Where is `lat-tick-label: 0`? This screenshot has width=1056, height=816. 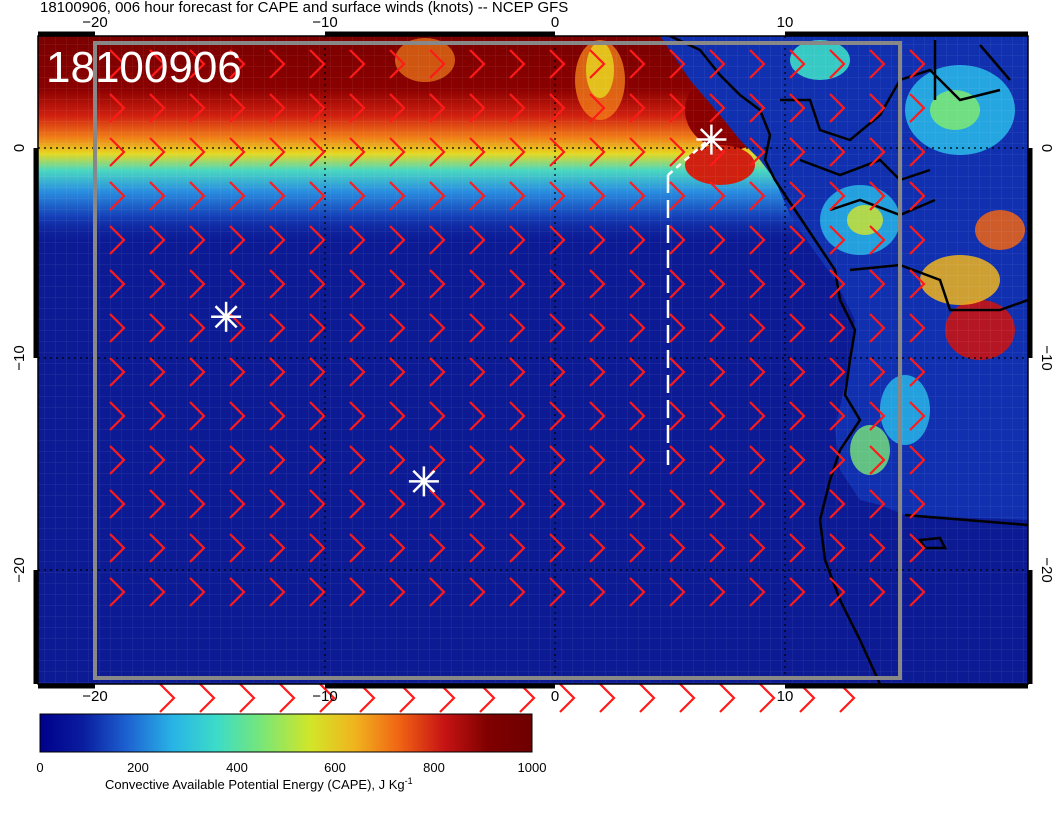
lat-tick-label: 0 is located at coordinates (19, 148).